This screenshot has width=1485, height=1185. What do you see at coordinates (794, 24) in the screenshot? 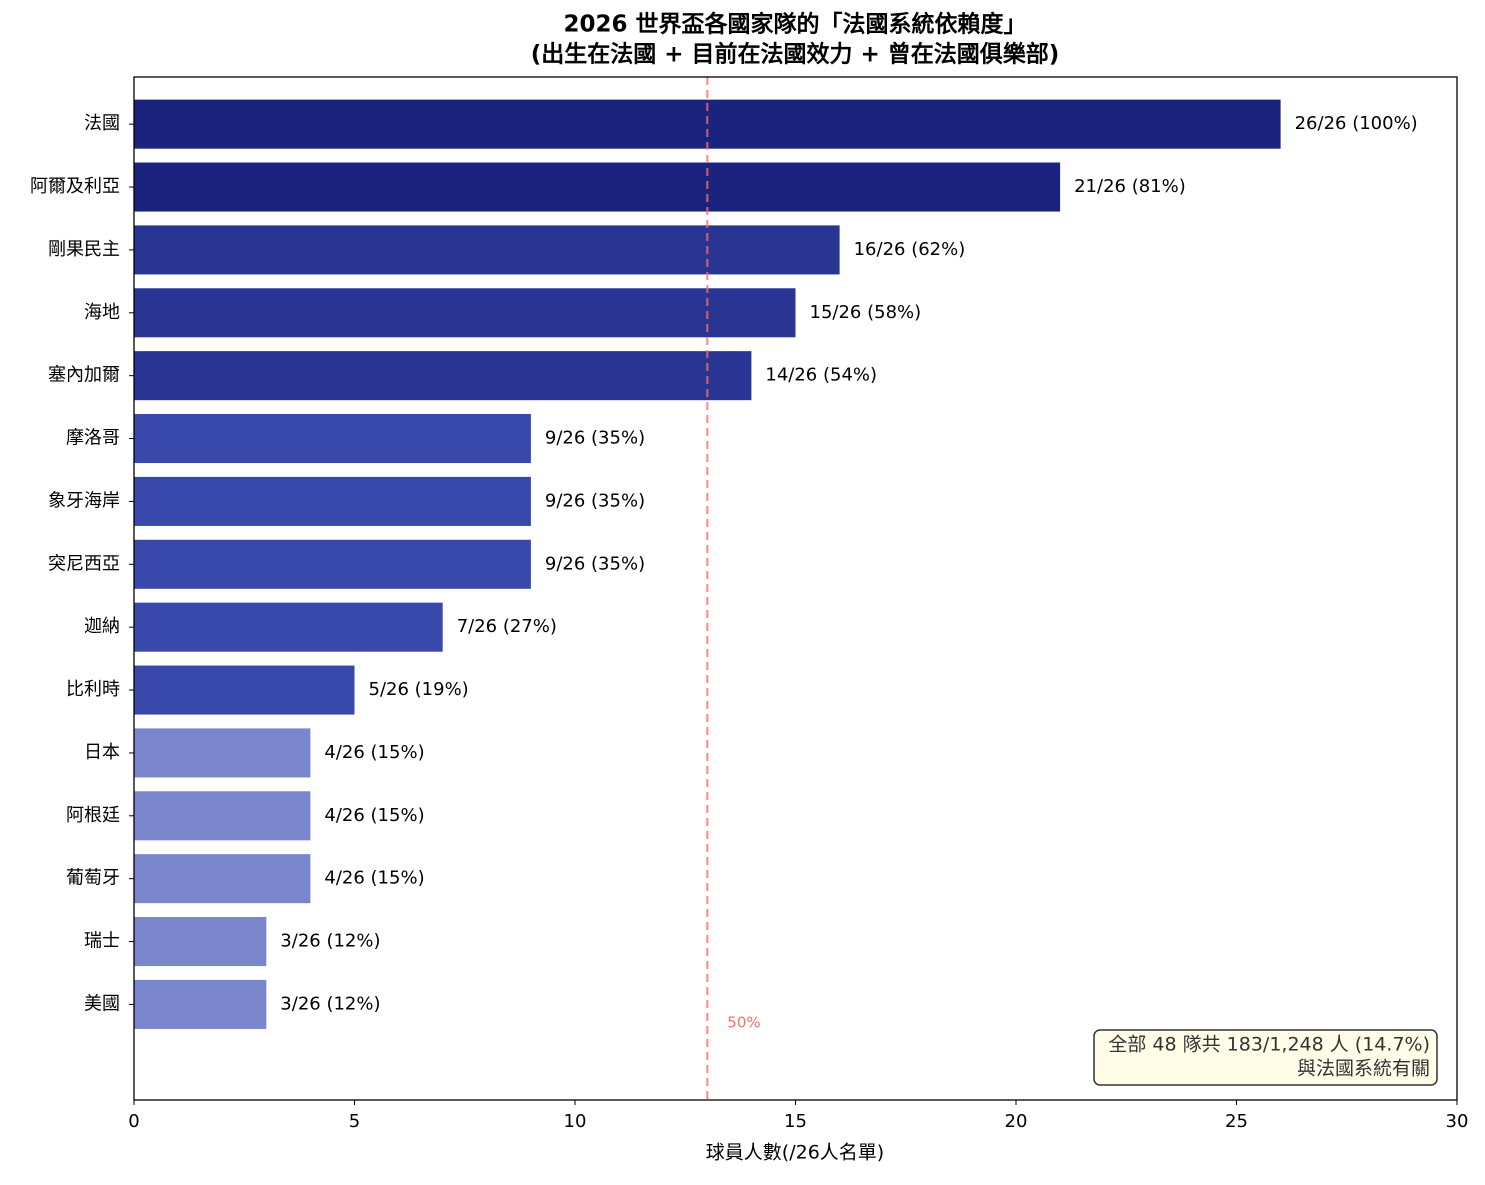
I see `chart-title: 2026 世界盃各國家隊的「法國系統依賴度」` at bounding box center [794, 24].